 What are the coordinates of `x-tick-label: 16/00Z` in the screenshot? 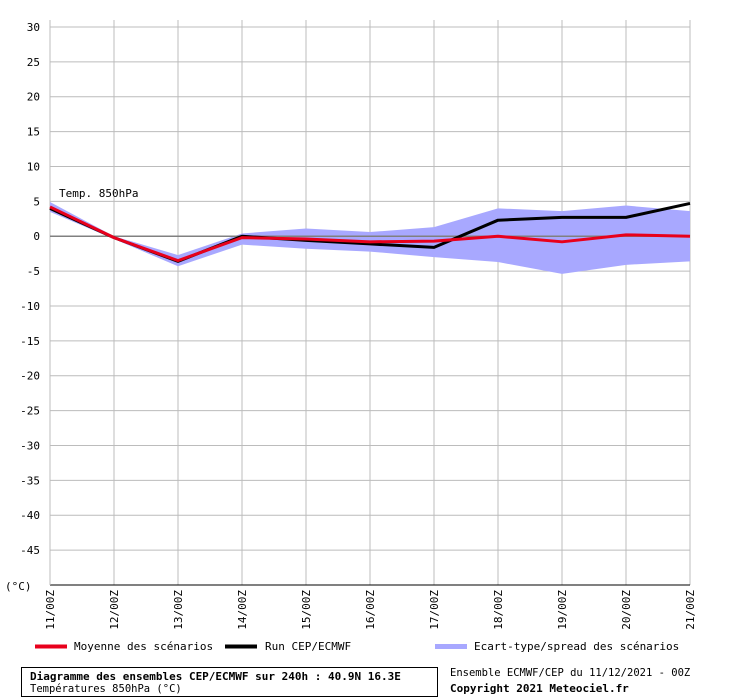 It's located at (370, 610).